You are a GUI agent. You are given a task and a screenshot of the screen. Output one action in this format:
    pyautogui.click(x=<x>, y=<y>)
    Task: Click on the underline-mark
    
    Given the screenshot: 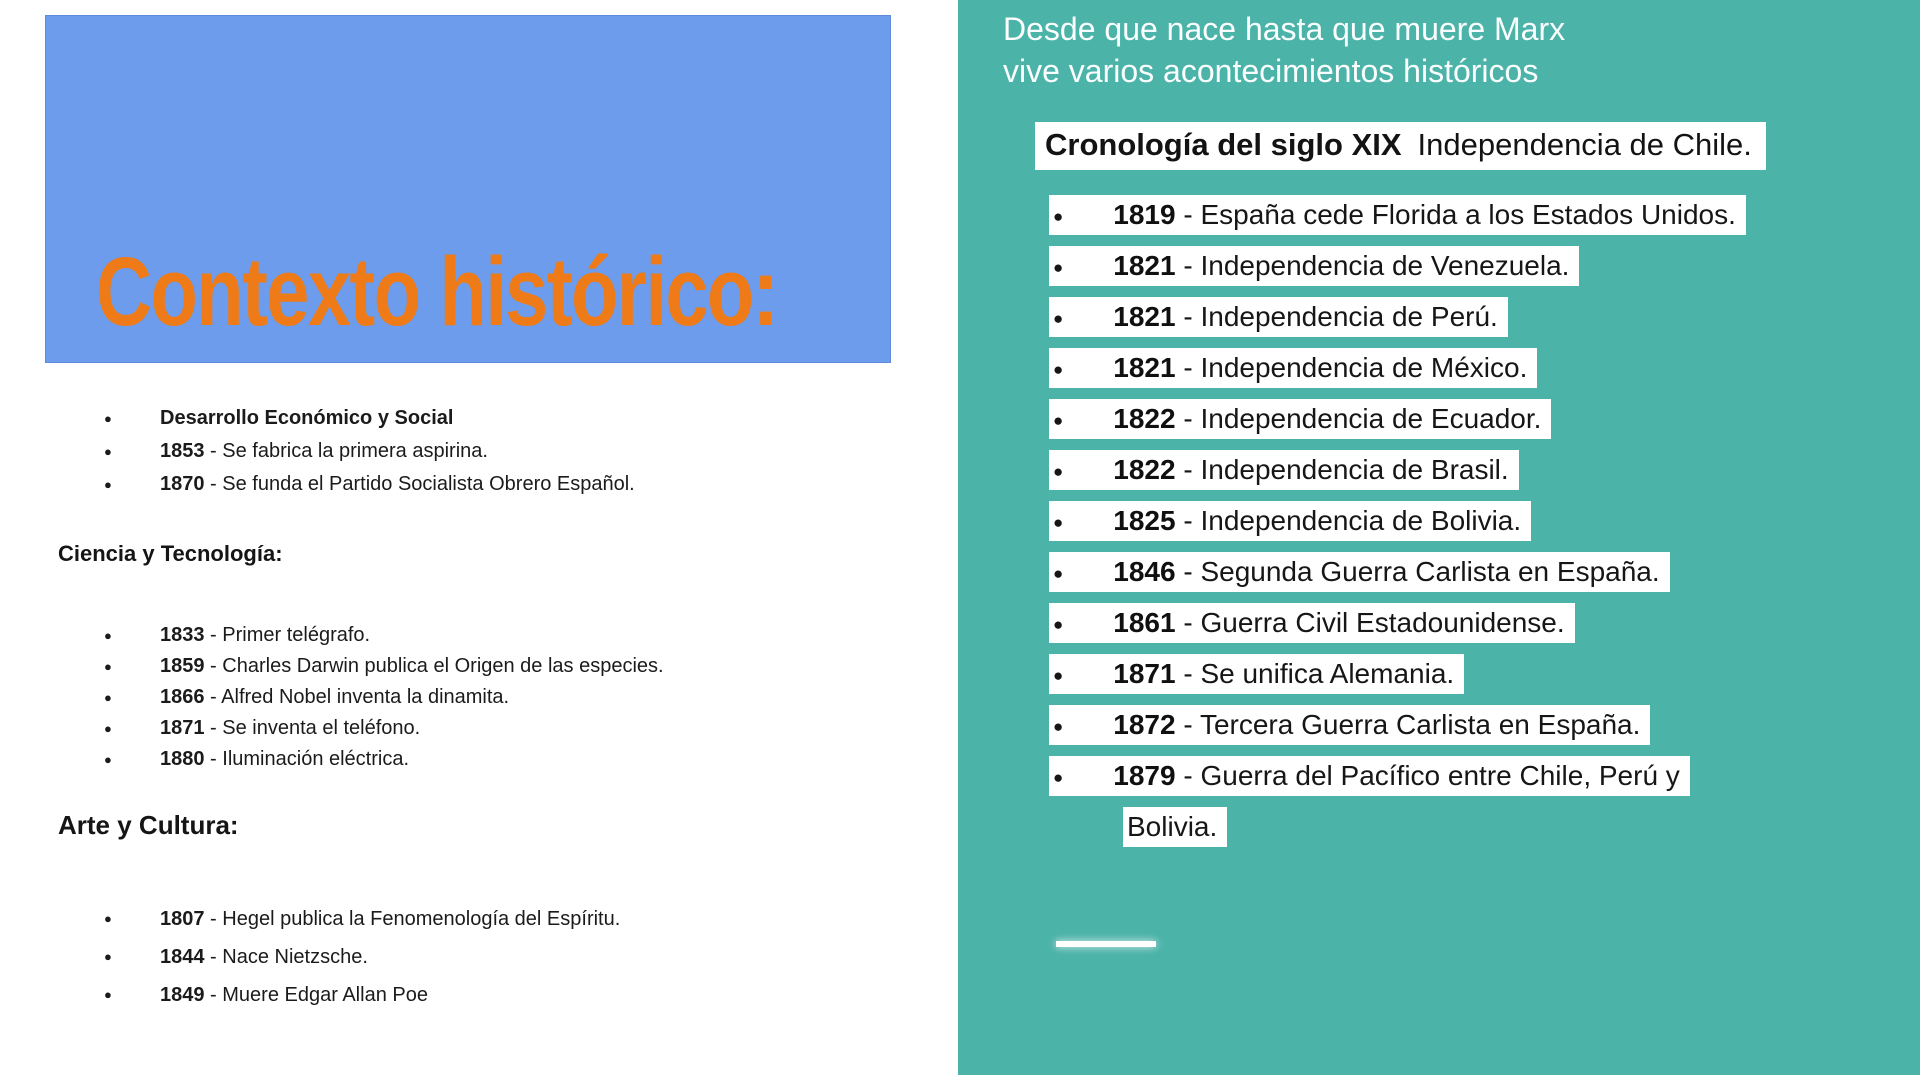 What is the action you would take?
    pyautogui.click(x=1106, y=944)
    